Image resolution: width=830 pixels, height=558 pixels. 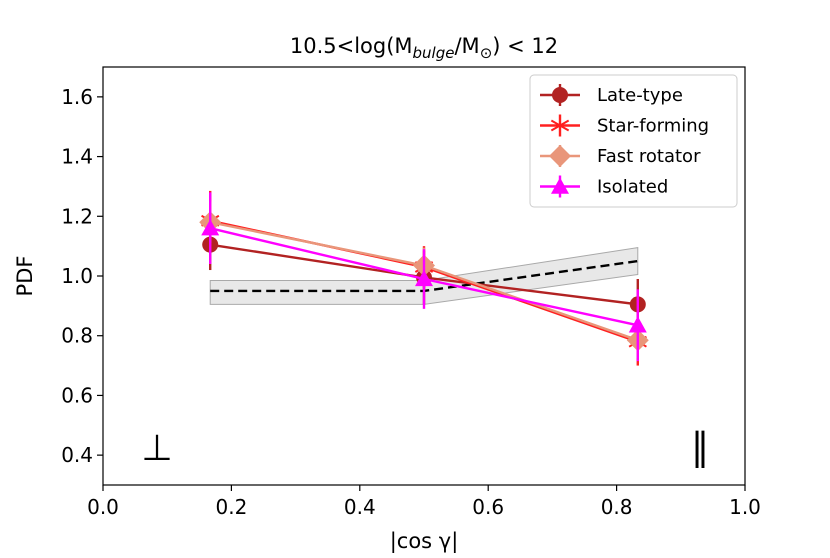 I want to click on legend-item: Isolated, so click(x=604, y=186).